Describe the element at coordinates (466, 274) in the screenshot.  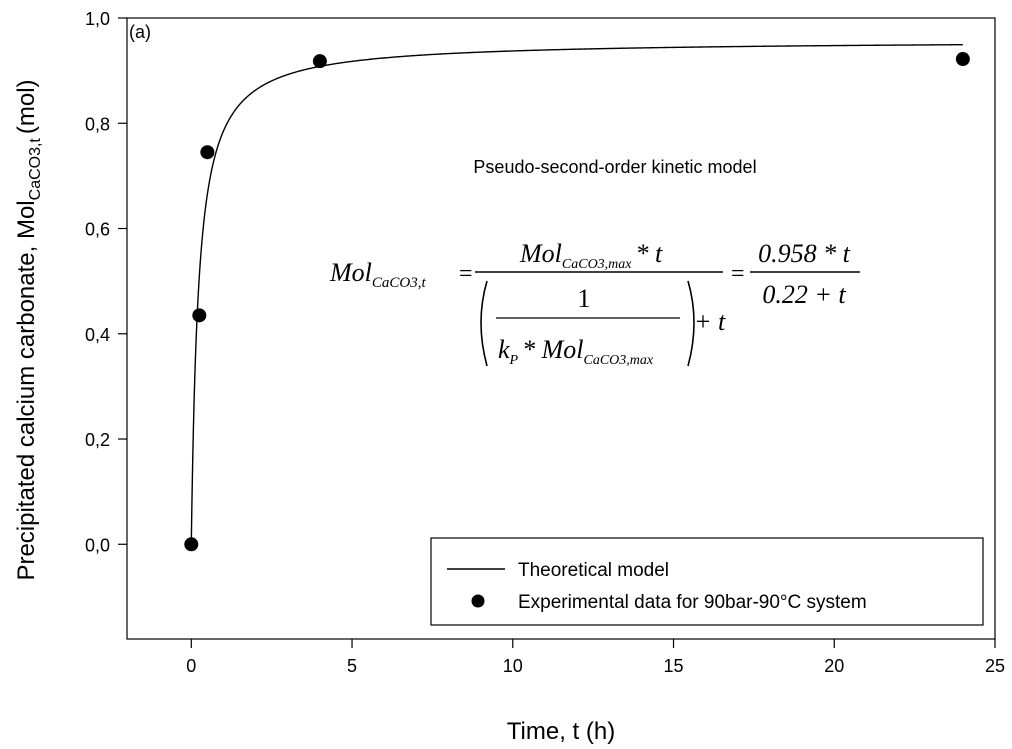
I see `equation-eq-1: =` at that location.